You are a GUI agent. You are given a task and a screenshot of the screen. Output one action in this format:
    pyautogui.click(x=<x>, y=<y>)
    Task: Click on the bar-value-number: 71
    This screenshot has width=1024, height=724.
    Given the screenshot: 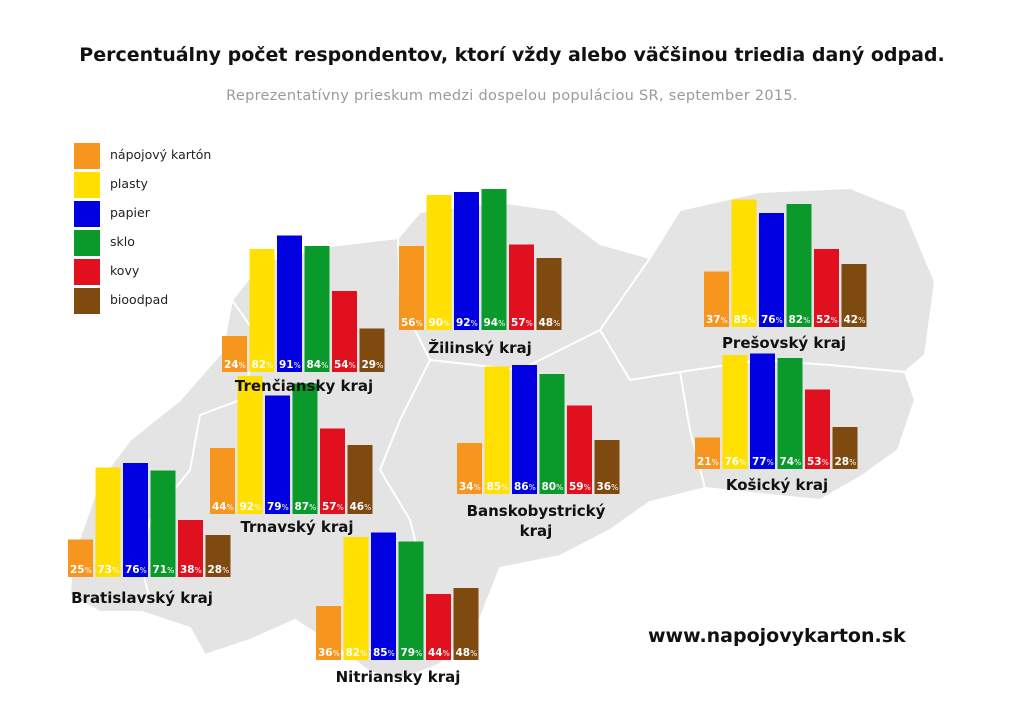 What is the action you would take?
    pyautogui.click(x=160, y=570)
    